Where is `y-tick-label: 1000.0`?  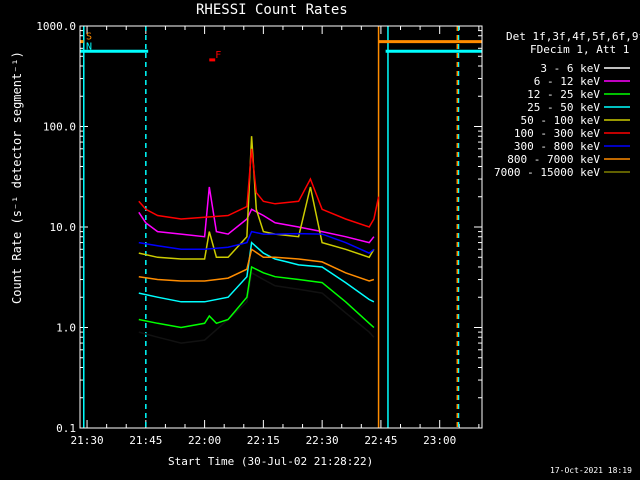 y-tick-label: 1000.0 is located at coordinates (56, 26).